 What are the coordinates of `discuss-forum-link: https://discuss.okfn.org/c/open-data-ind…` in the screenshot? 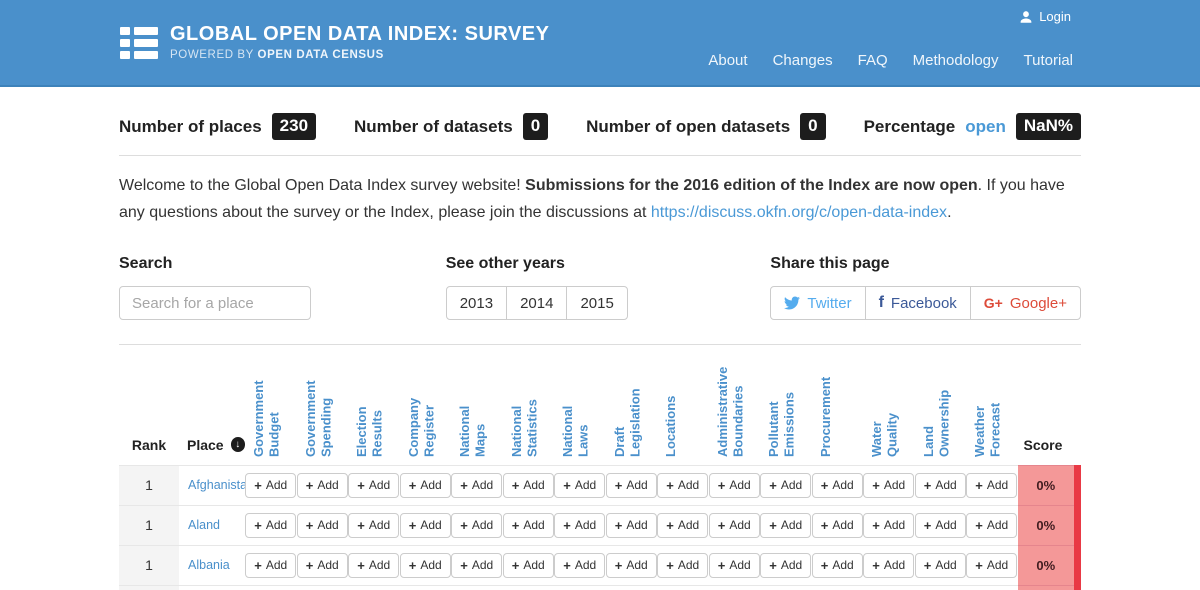 It's located at (799, 212).